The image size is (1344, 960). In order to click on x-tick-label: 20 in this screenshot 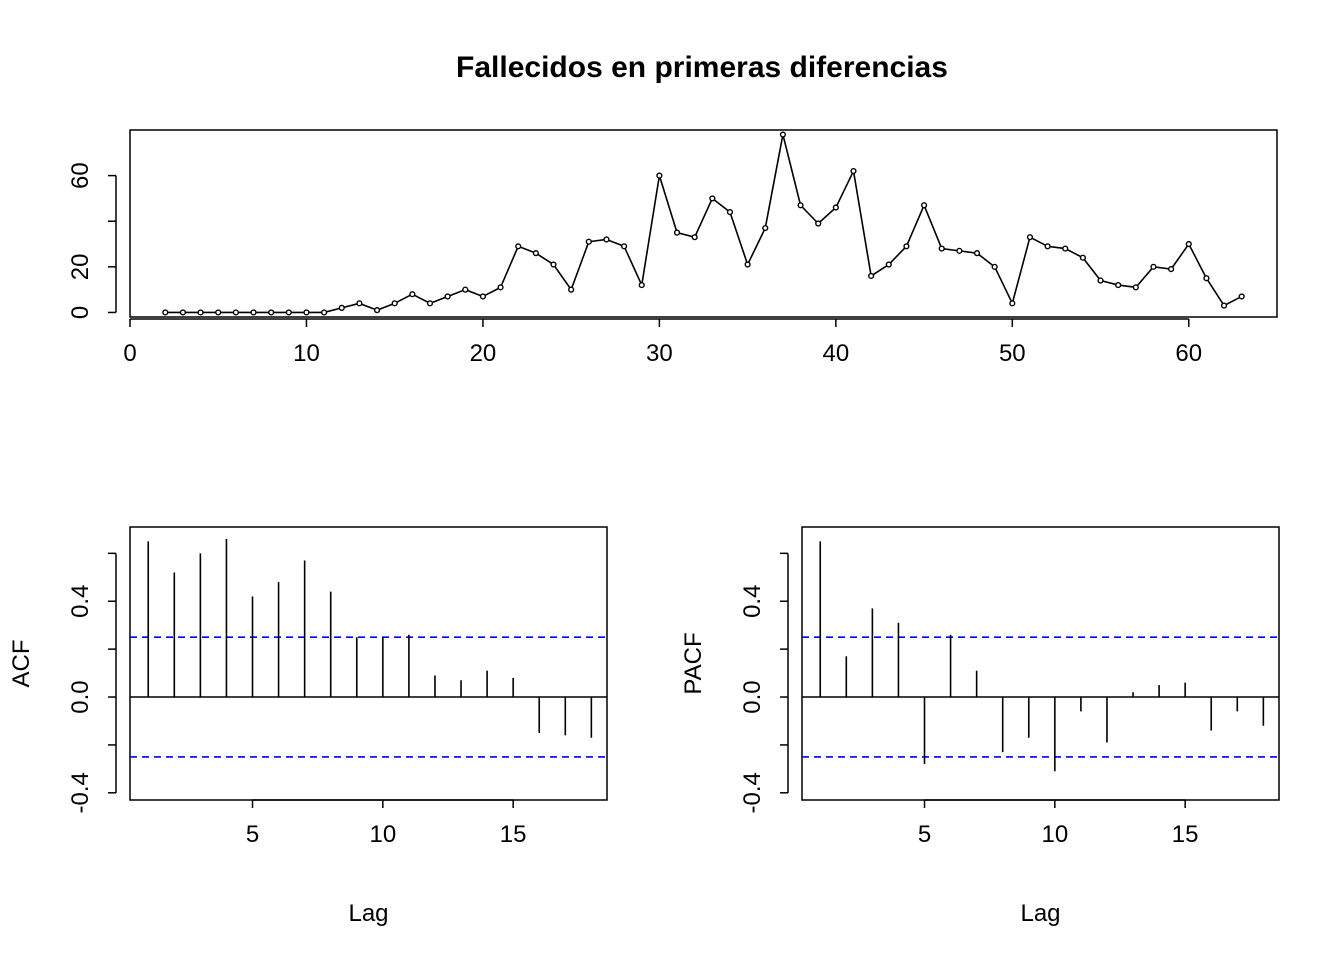, I will do `click(483, 353)`.